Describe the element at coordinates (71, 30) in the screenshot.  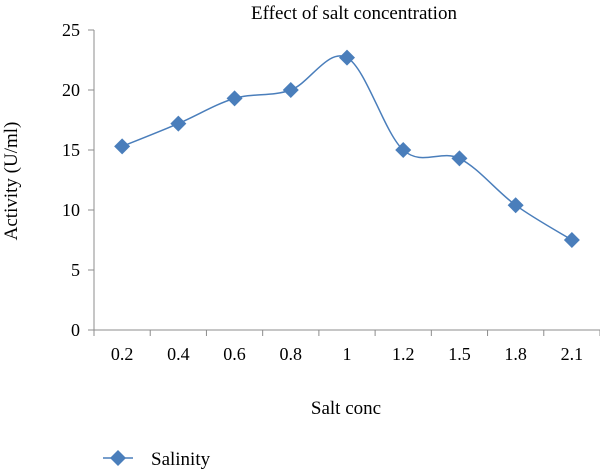
I see `y-tick-label: 25` at that location.